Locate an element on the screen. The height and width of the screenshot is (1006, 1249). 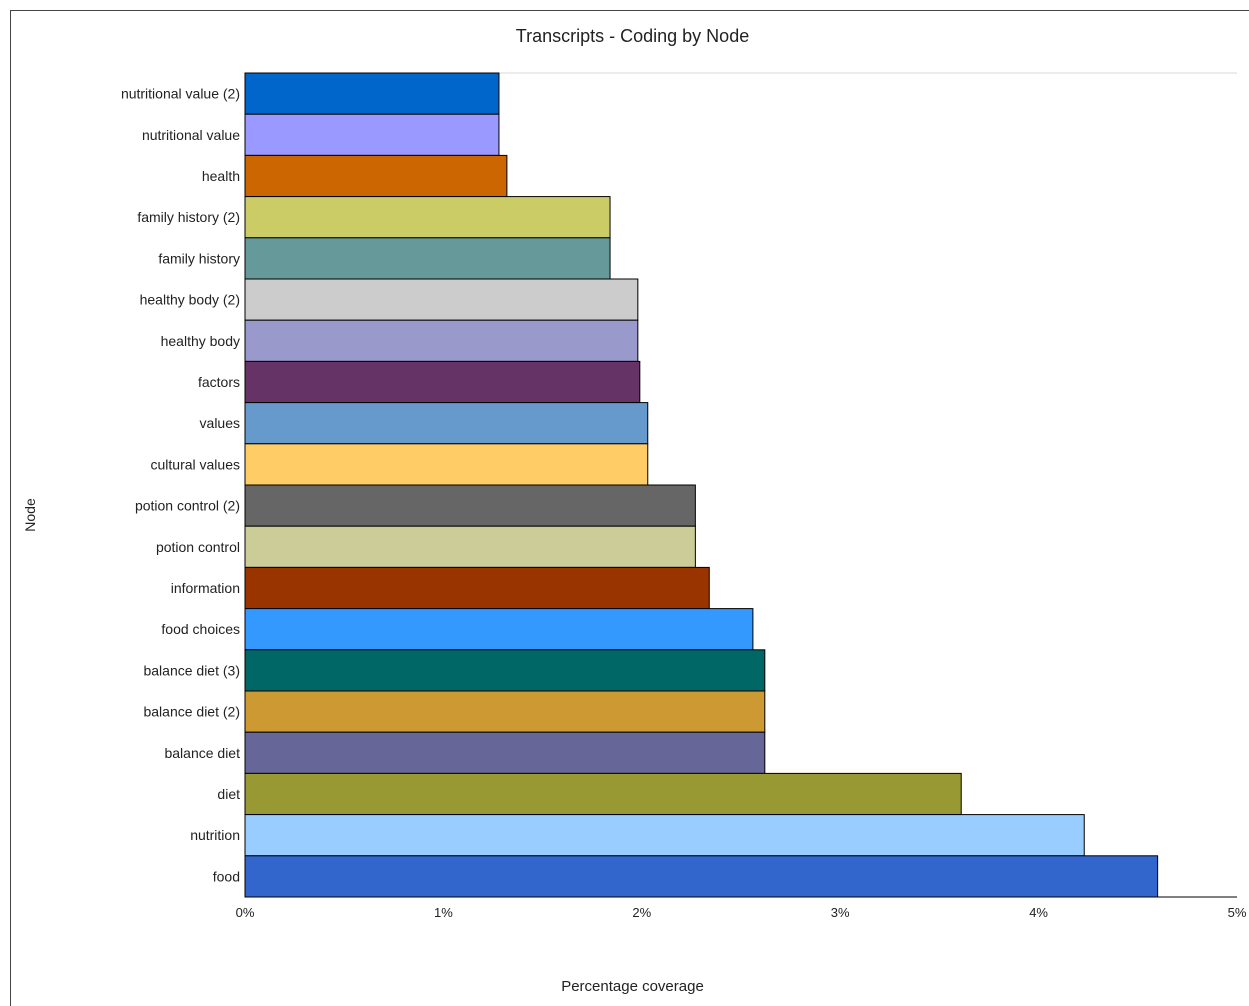
y-tick-label: potion control (2) is located at coordinates (187, 506).